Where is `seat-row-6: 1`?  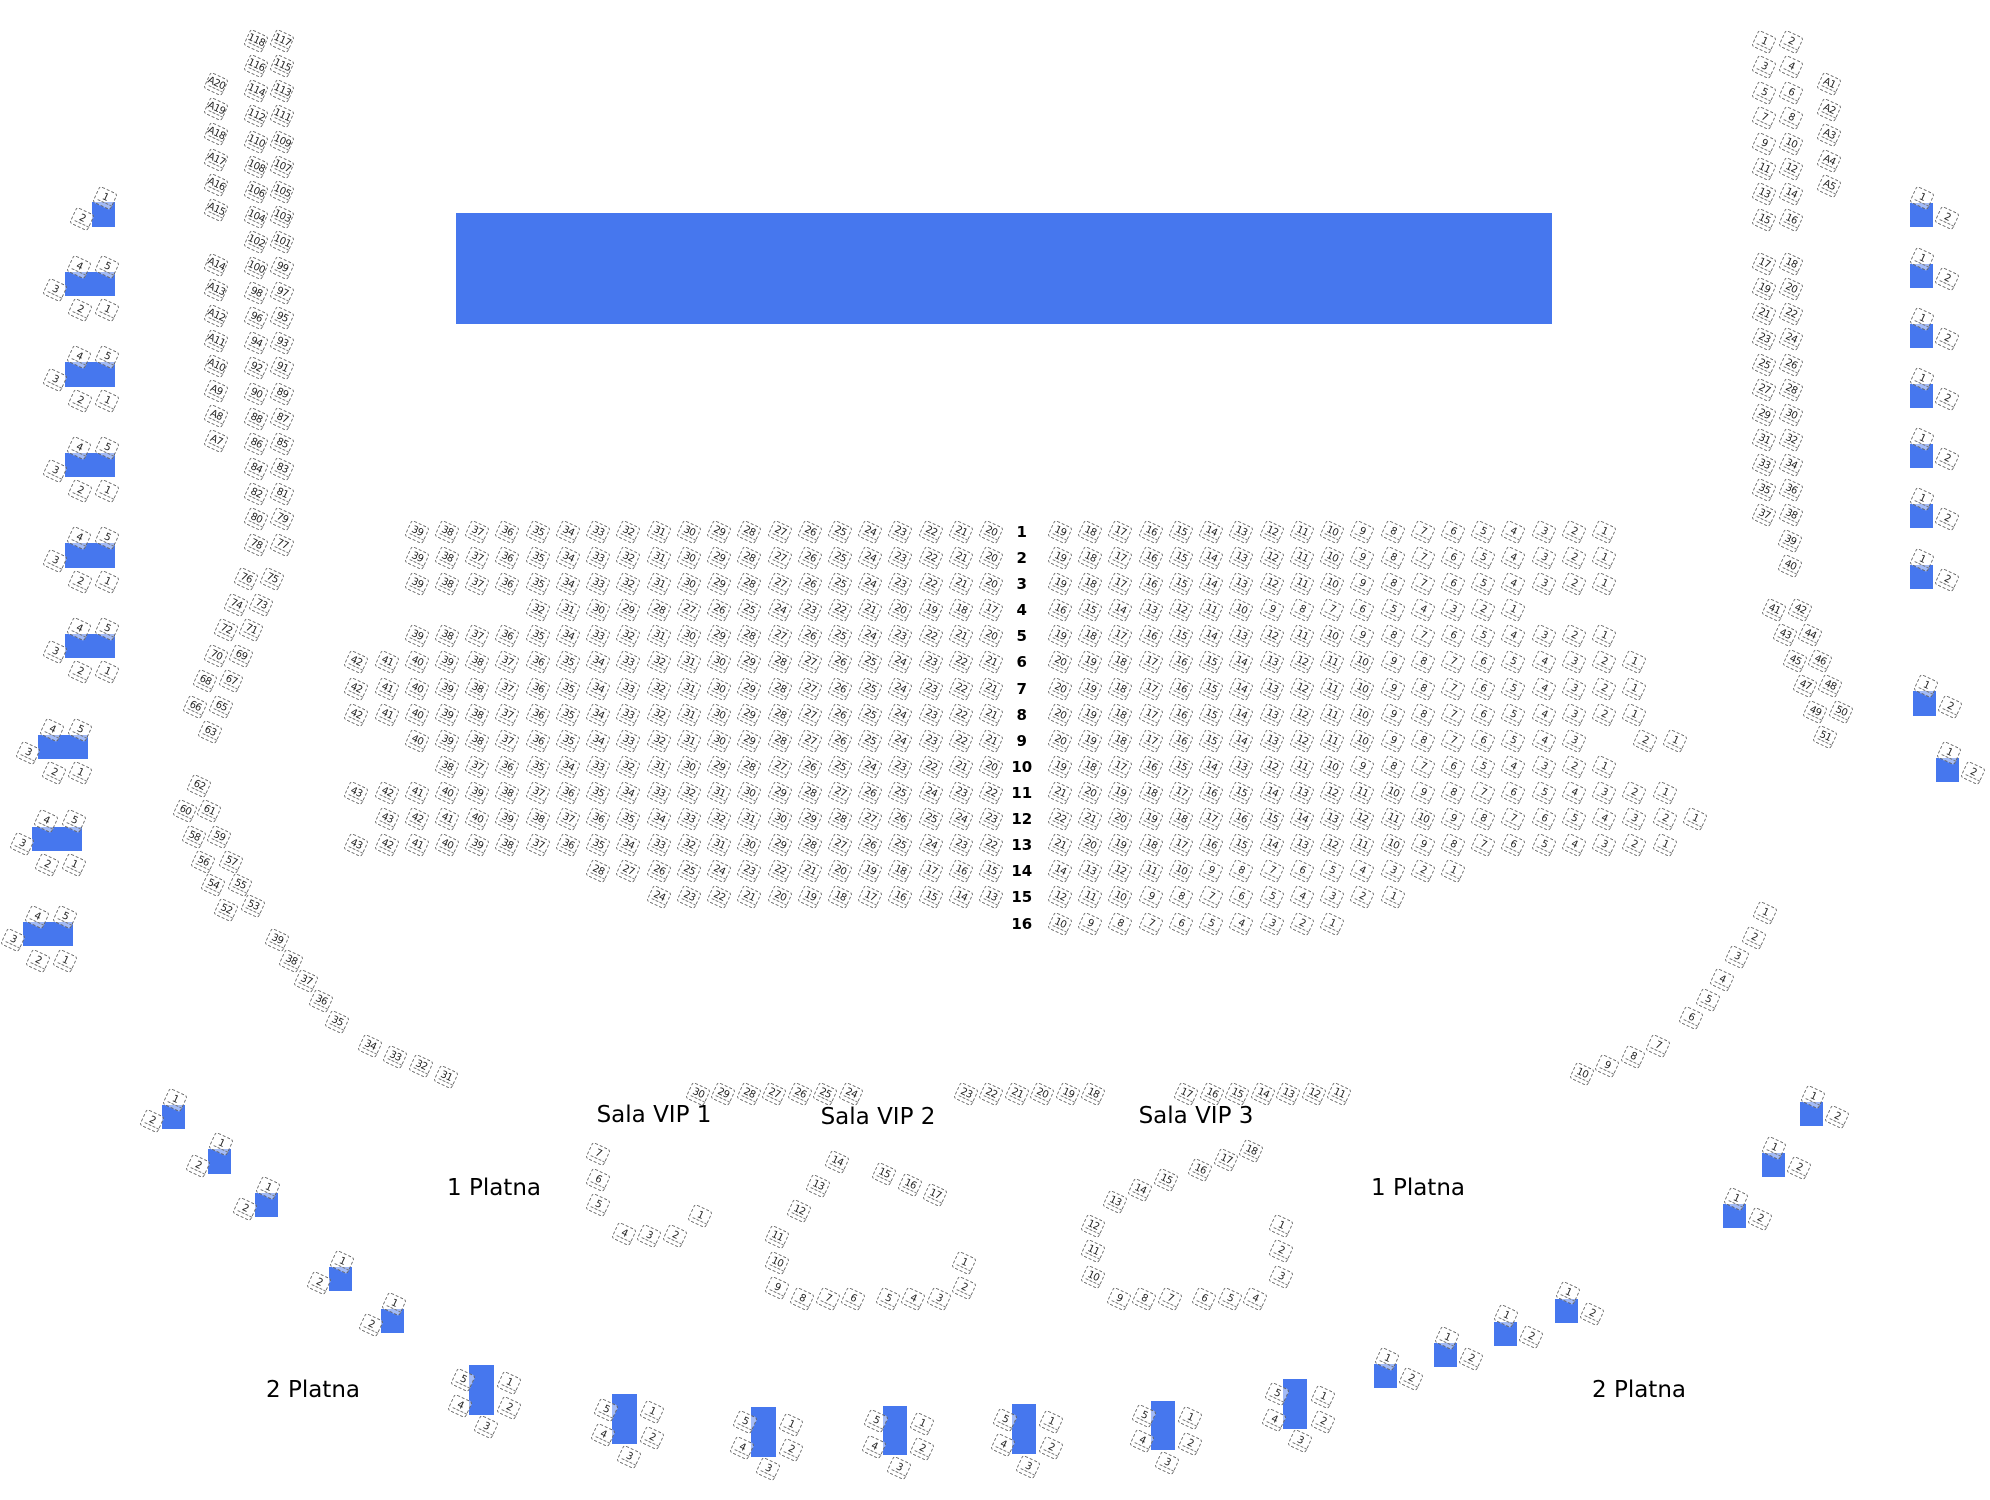 seat-row-6: 1 is located at coordinates (1634, 662).